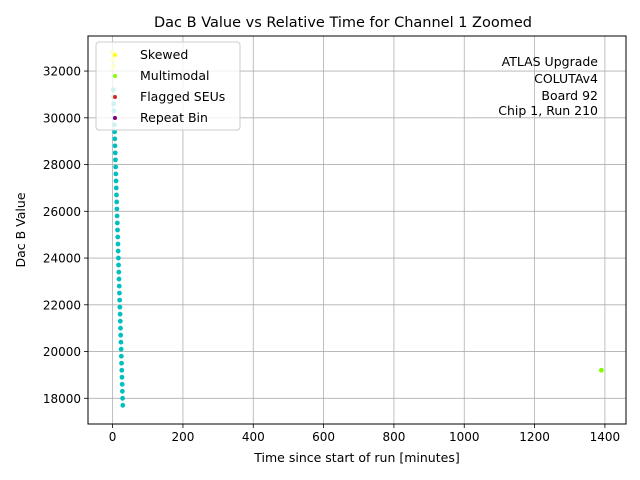 The height and width of the screenshot is (480, 640). What do you see at coordinates (164, 54) in the screenshot?
I see `legend-label-skewed: Skewed` at bounding box center [164, 54].